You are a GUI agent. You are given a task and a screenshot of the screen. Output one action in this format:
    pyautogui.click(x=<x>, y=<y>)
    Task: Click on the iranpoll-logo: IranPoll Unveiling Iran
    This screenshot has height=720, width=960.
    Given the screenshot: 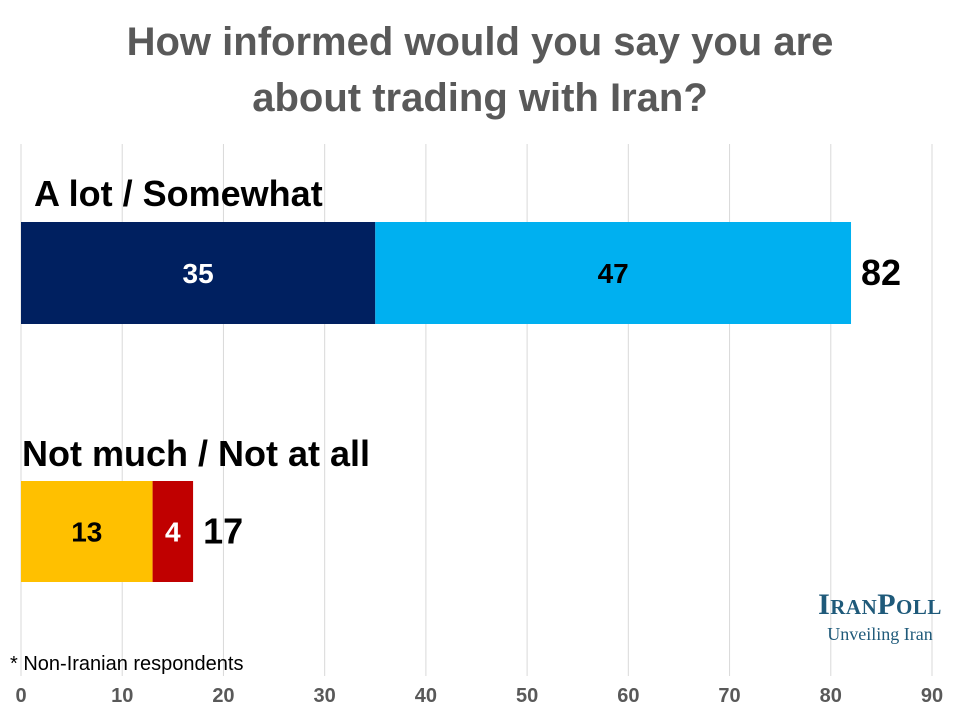 What is the action you would take?
    pyautogui.click(x=875, y=616)
    